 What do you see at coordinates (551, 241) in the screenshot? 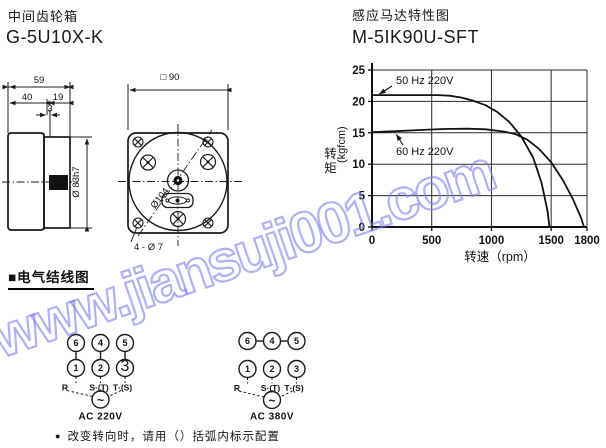
I see `x-tick-label: 1500` at bounding box center [551, 241].